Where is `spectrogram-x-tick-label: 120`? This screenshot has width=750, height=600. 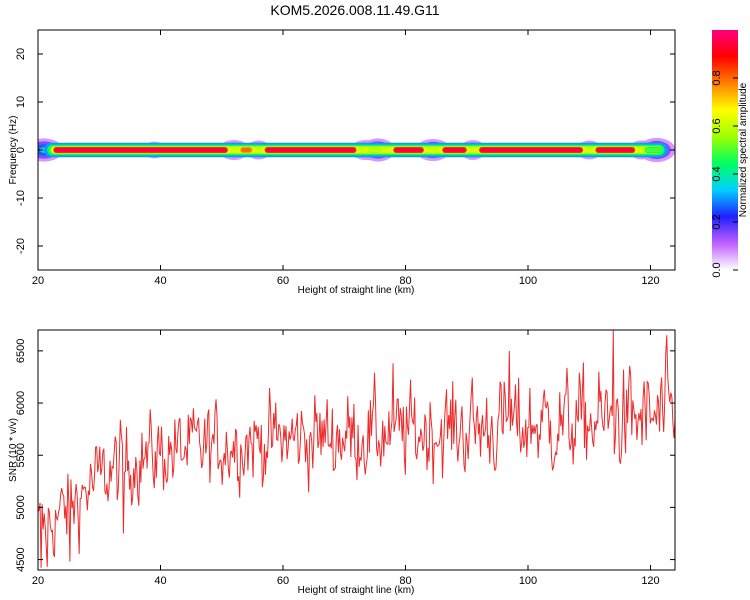 spectrogram-x-tick-label: 120 is located at coordinates (650, 281).